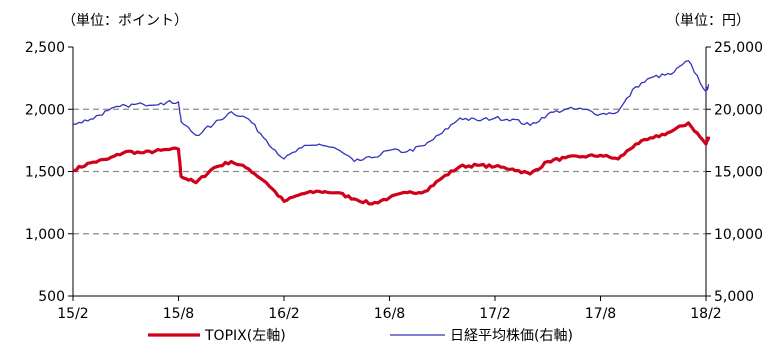 This screenshot has width=779, height=358. What do you see at coordinates (738, 235) in the screenshot?
I see `y-right-tick-label: 10,000` at bounding box center [738, 235].